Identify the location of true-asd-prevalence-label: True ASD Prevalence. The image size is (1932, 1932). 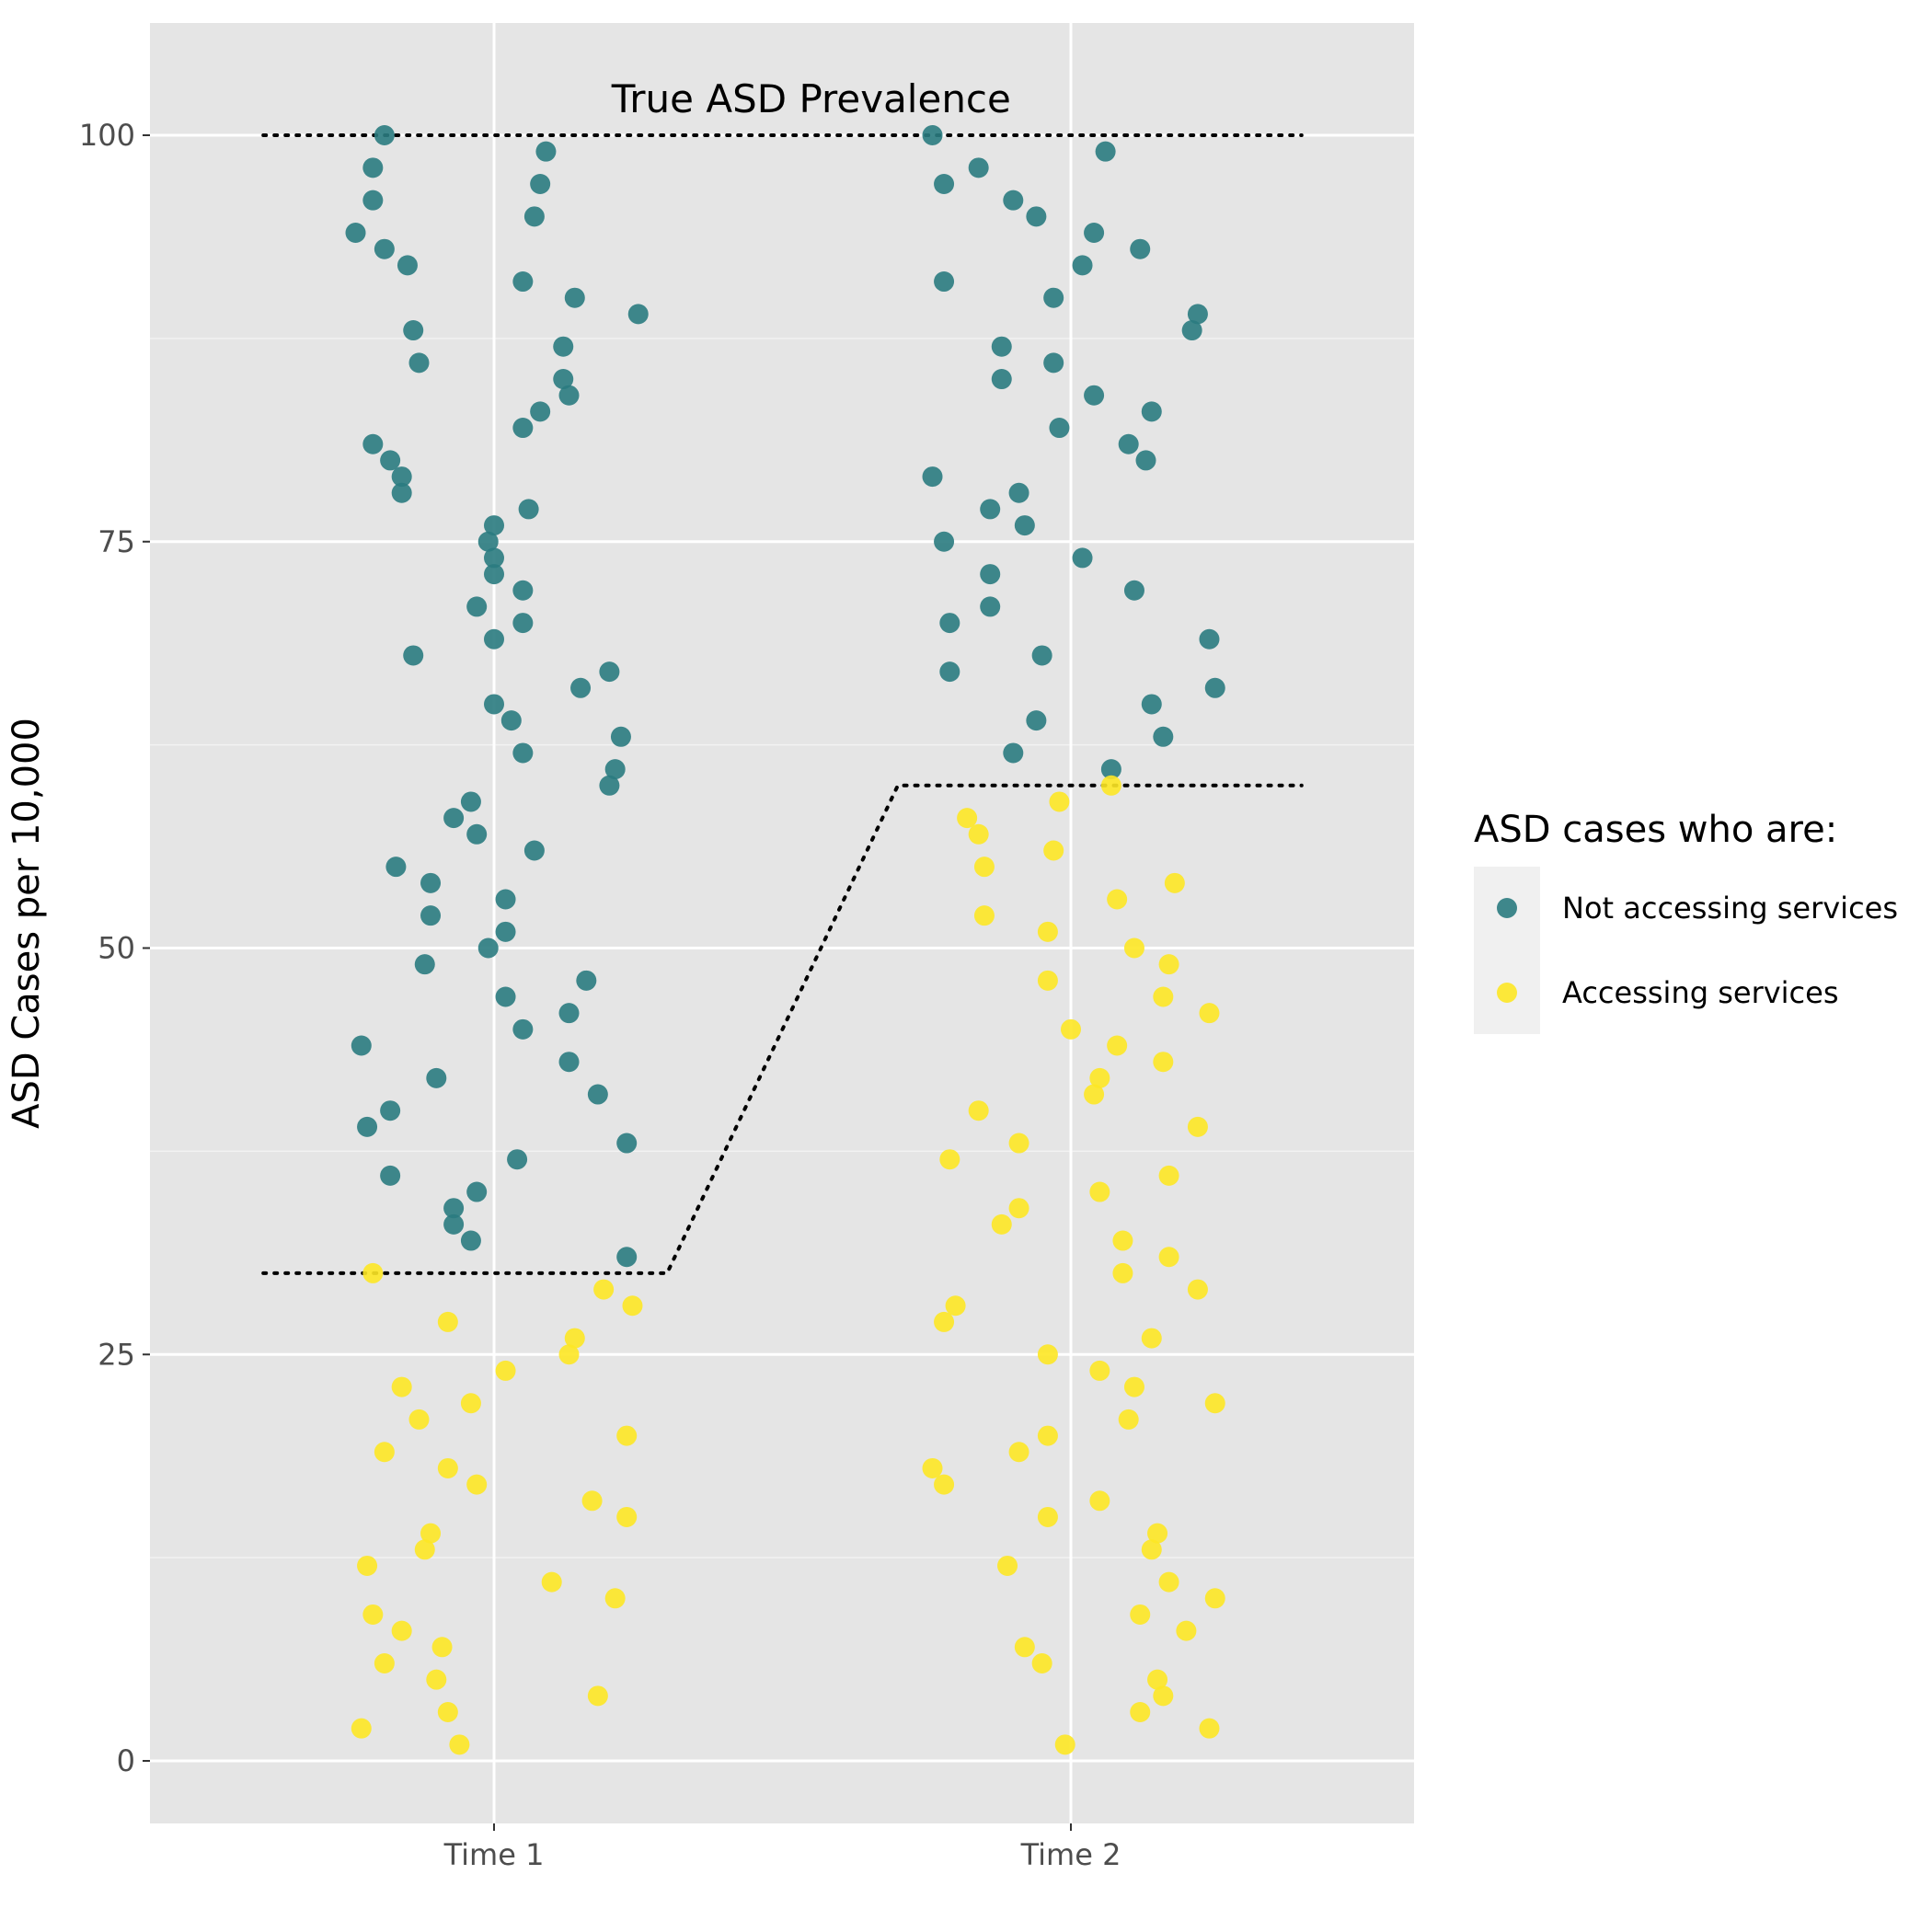
(811, 98).